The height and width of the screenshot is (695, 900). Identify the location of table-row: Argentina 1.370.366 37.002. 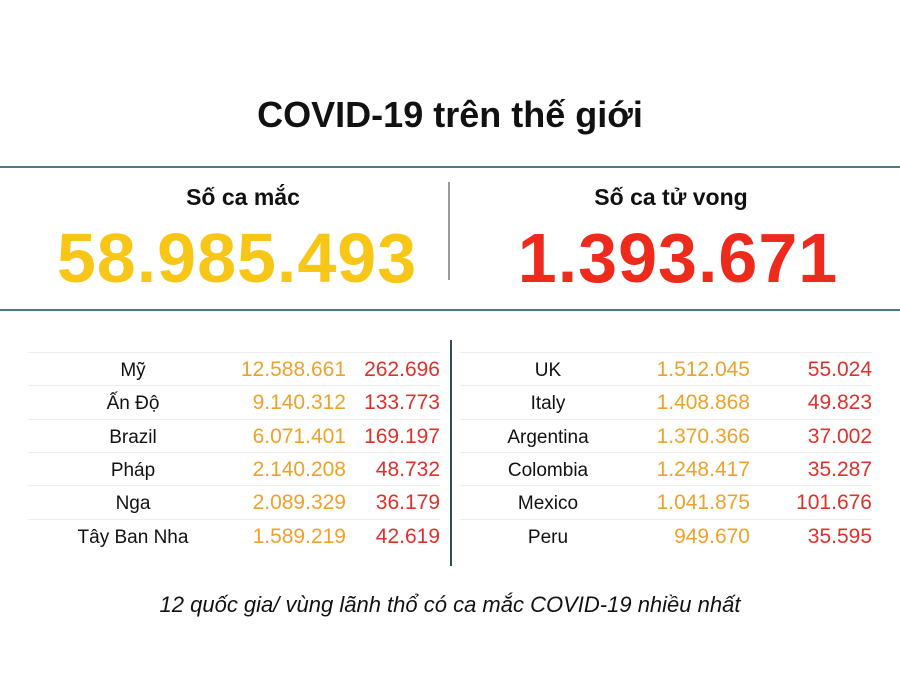
(666, 435).